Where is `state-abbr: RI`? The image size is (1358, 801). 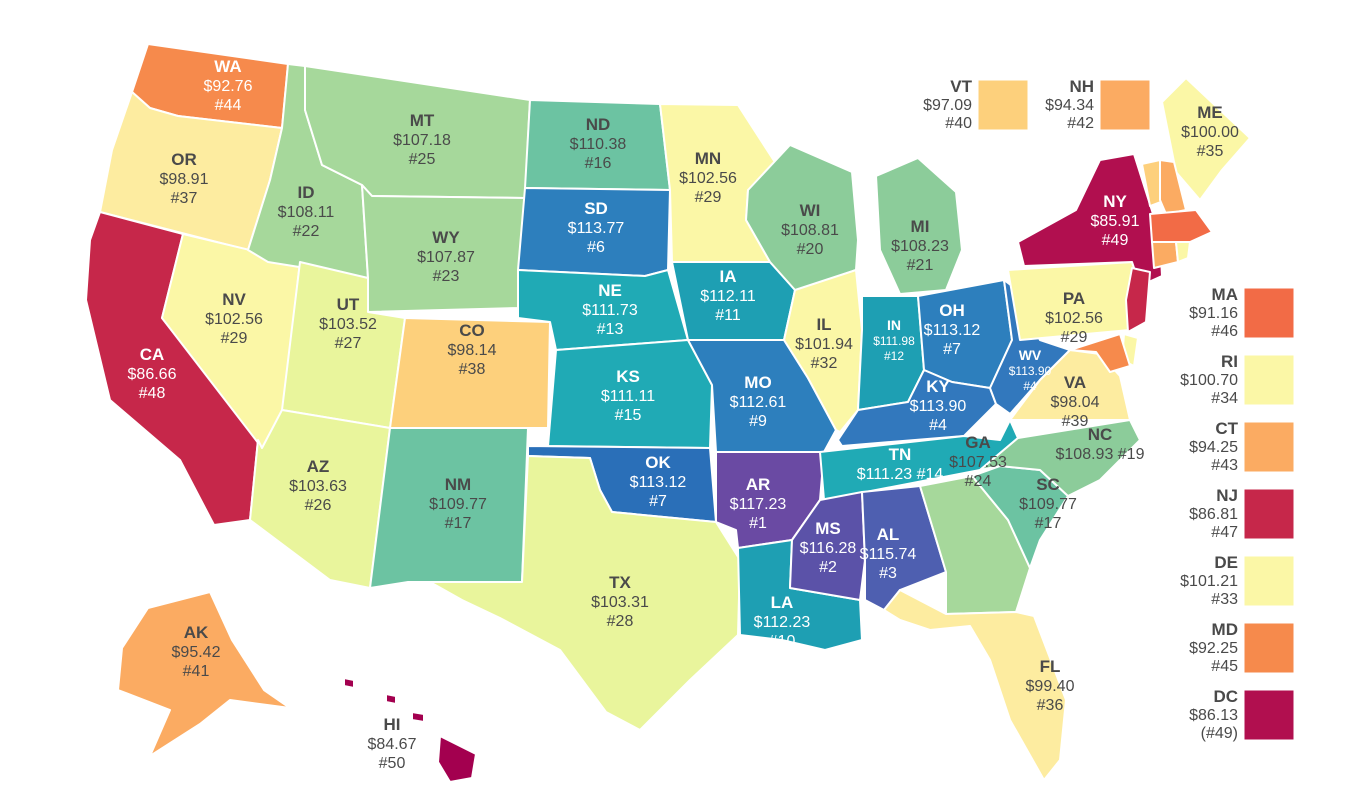 state-abbr: RI is located at coordinates (1229, 361).